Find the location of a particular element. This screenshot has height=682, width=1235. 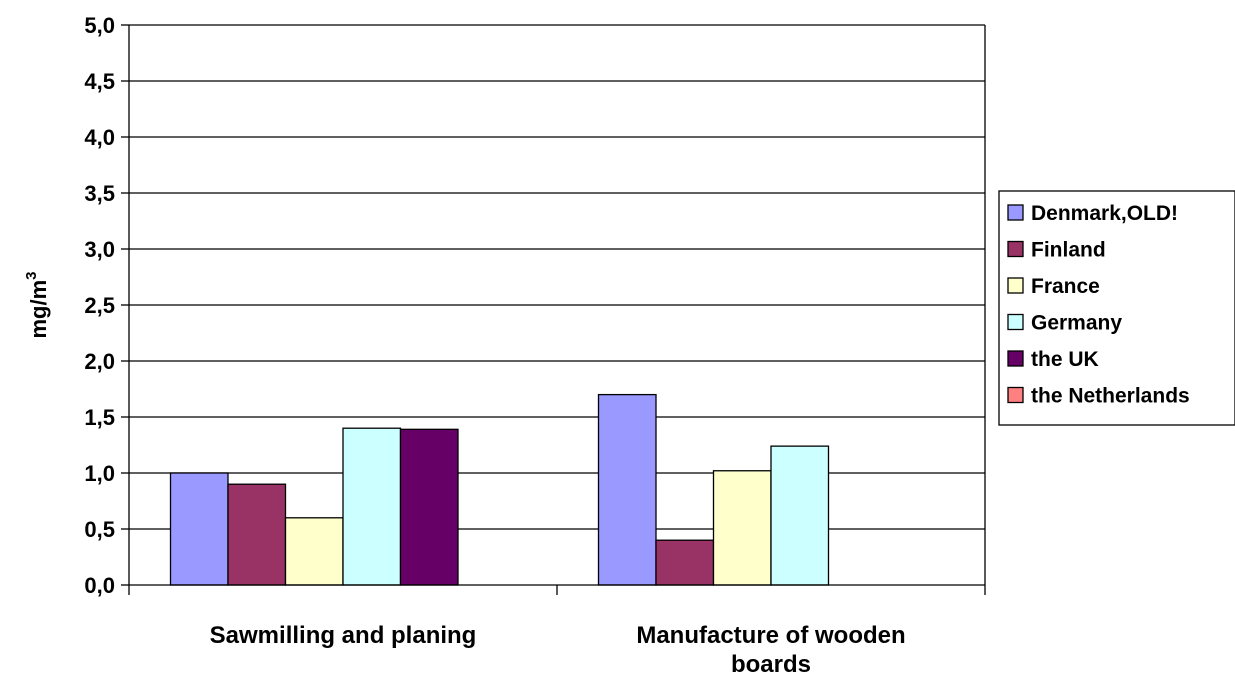

legend-label: the UK is located at coordinates (1065, 359).